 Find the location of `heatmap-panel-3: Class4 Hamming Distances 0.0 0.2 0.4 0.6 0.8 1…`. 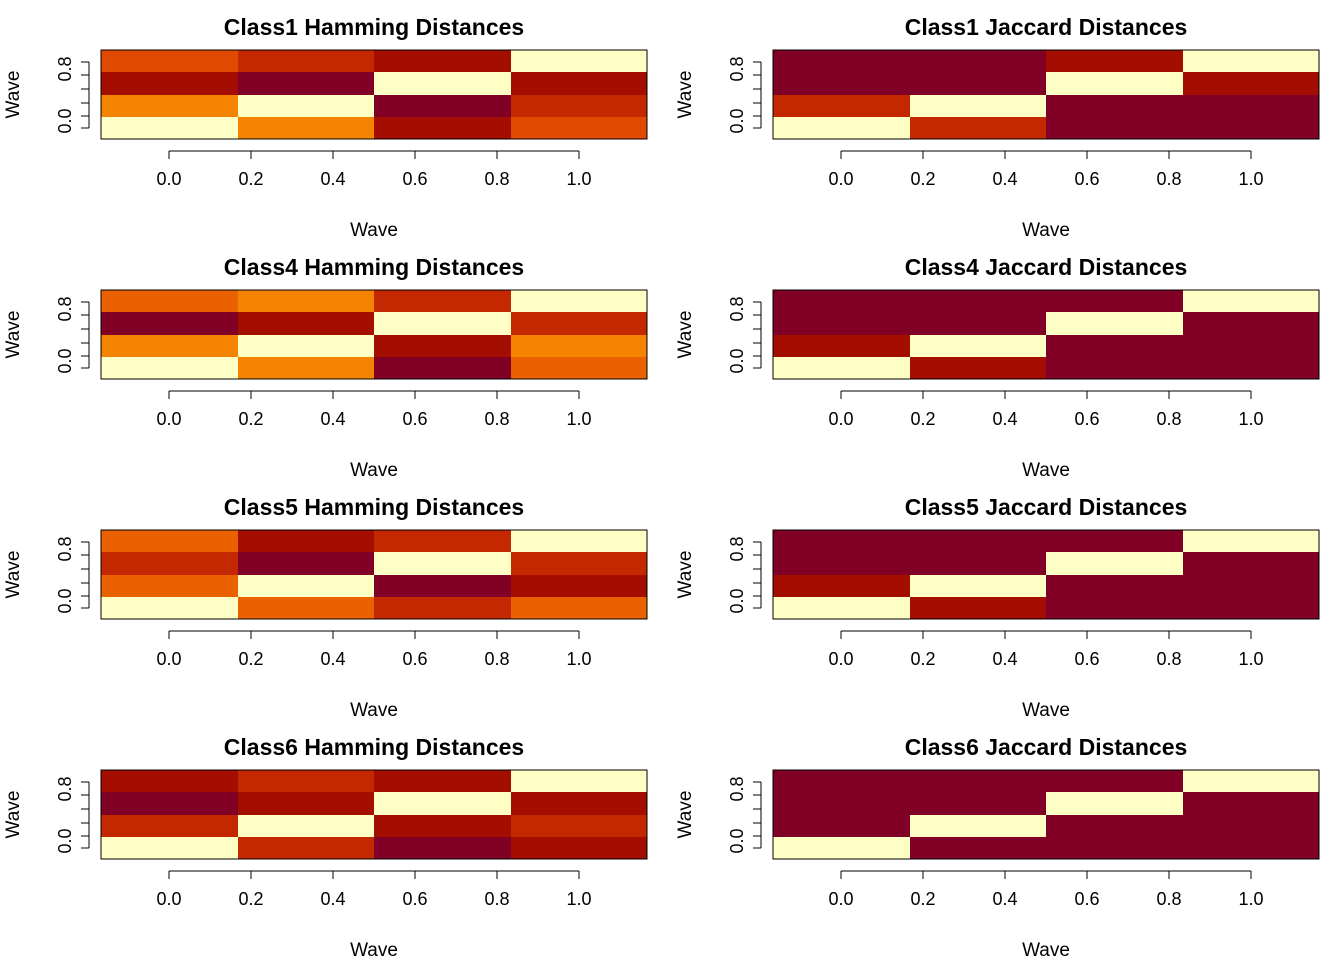

heatmap-panel-3: Class4 Hamming Distances 0.0 0.2 0.4 0.6 0.8 1… is located at coordinates (325, 367).